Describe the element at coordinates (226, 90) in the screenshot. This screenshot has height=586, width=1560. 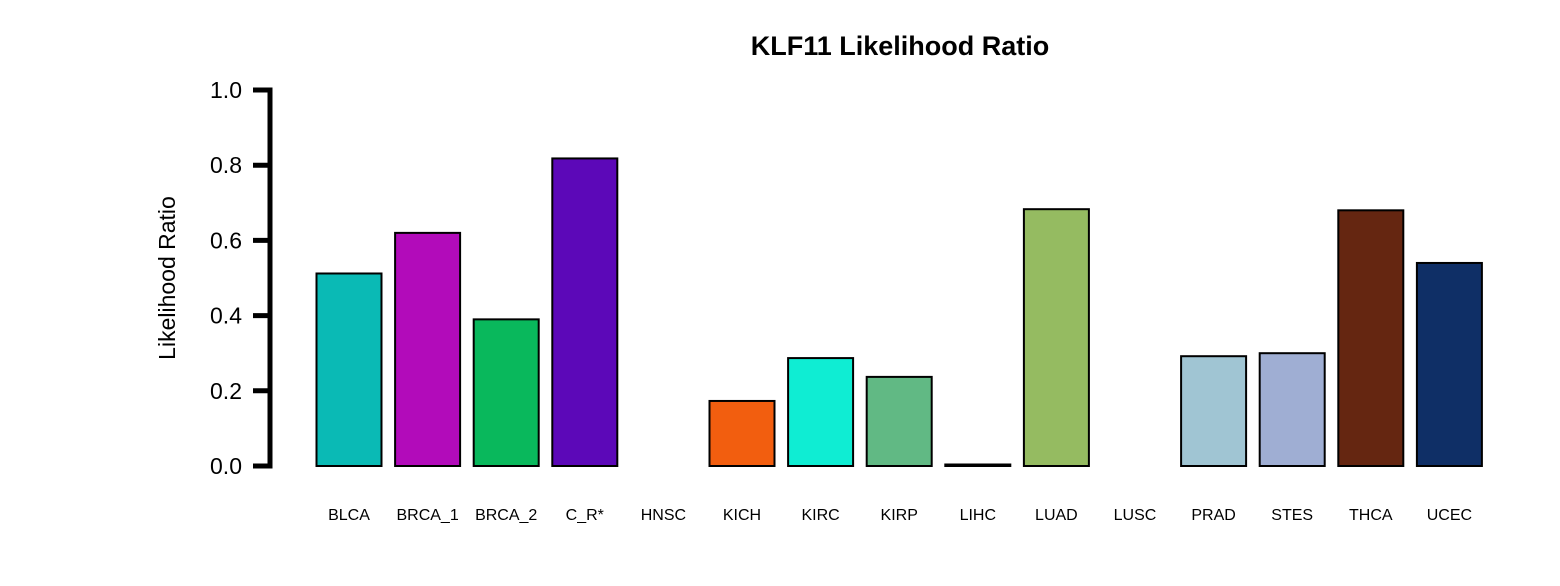
I see `y-tick-label: 1.0` at that location.